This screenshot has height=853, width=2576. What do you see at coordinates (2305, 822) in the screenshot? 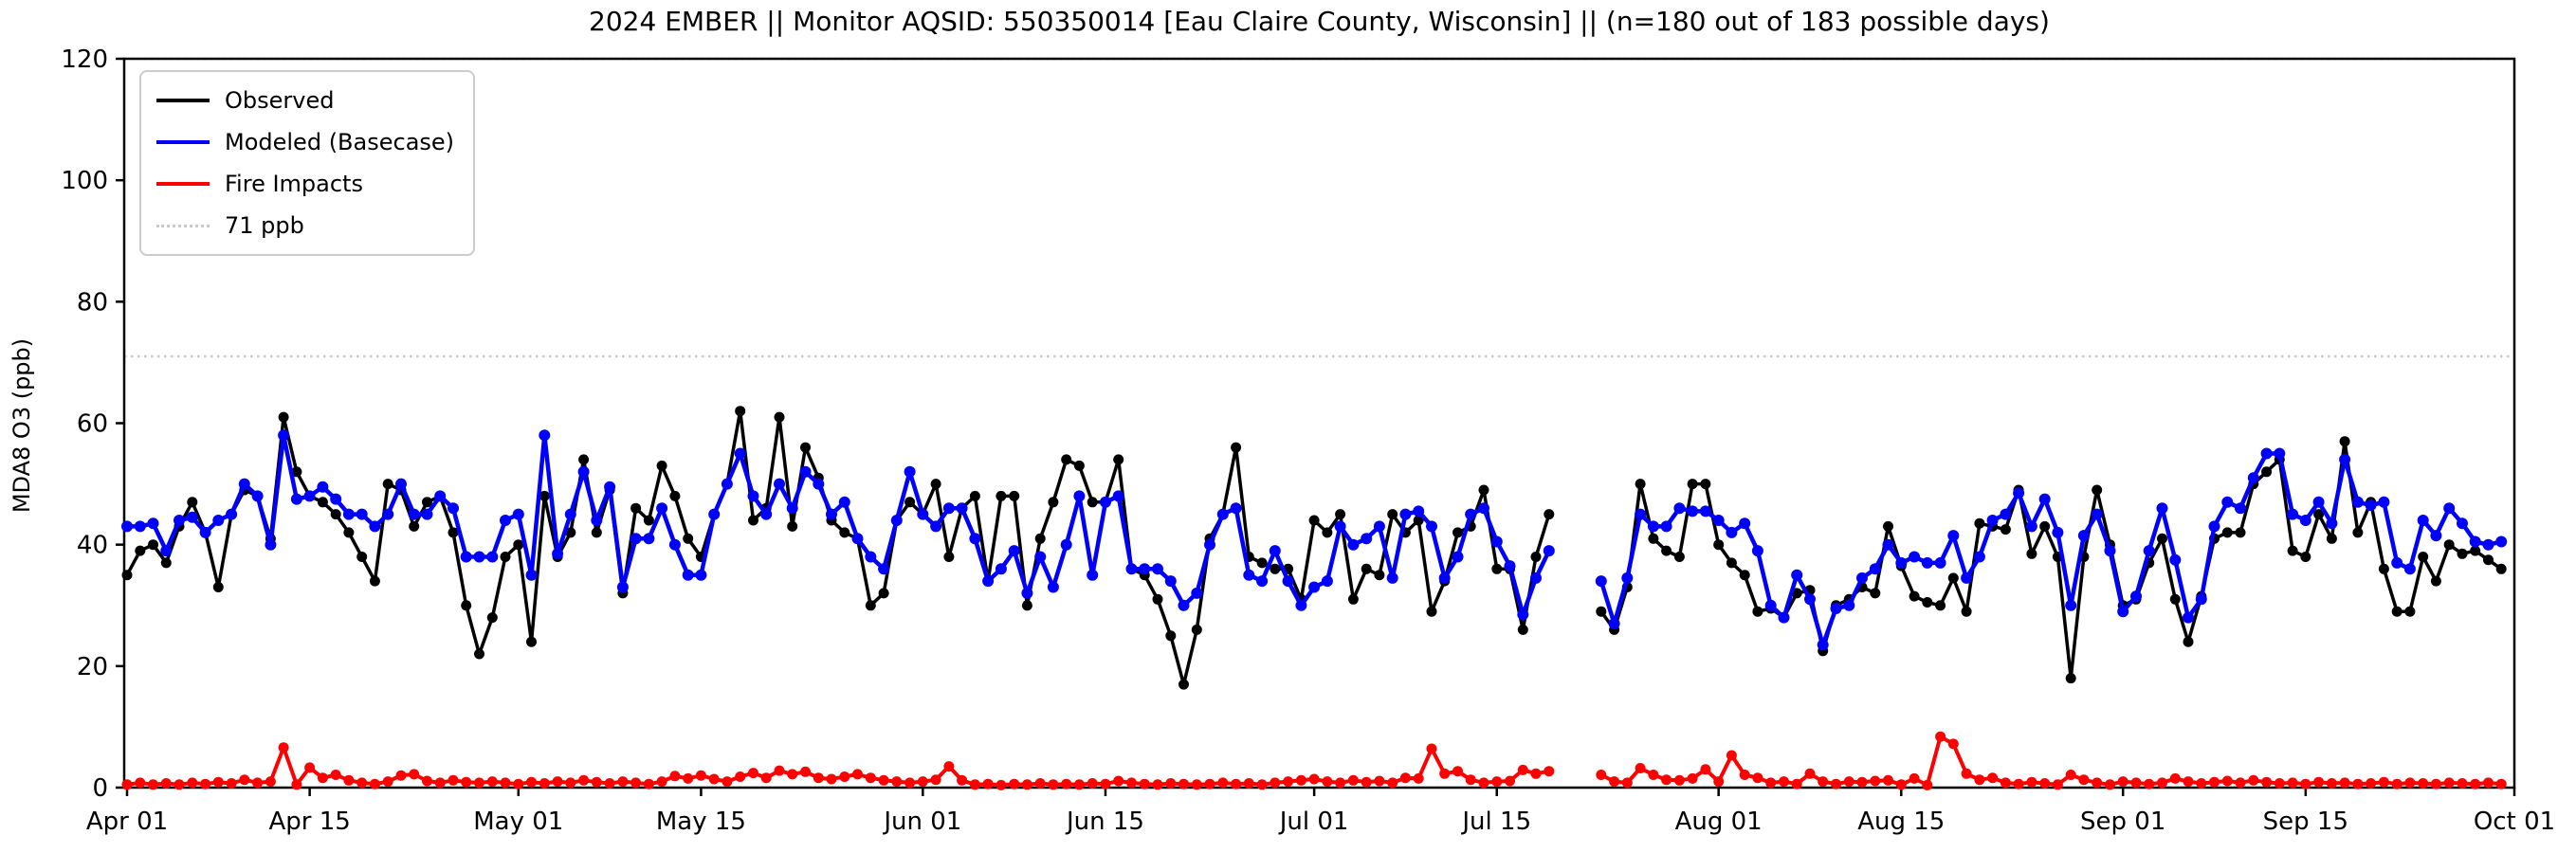
I see `x-tick-label: Sep 15` at bounding box center [2305, 822].